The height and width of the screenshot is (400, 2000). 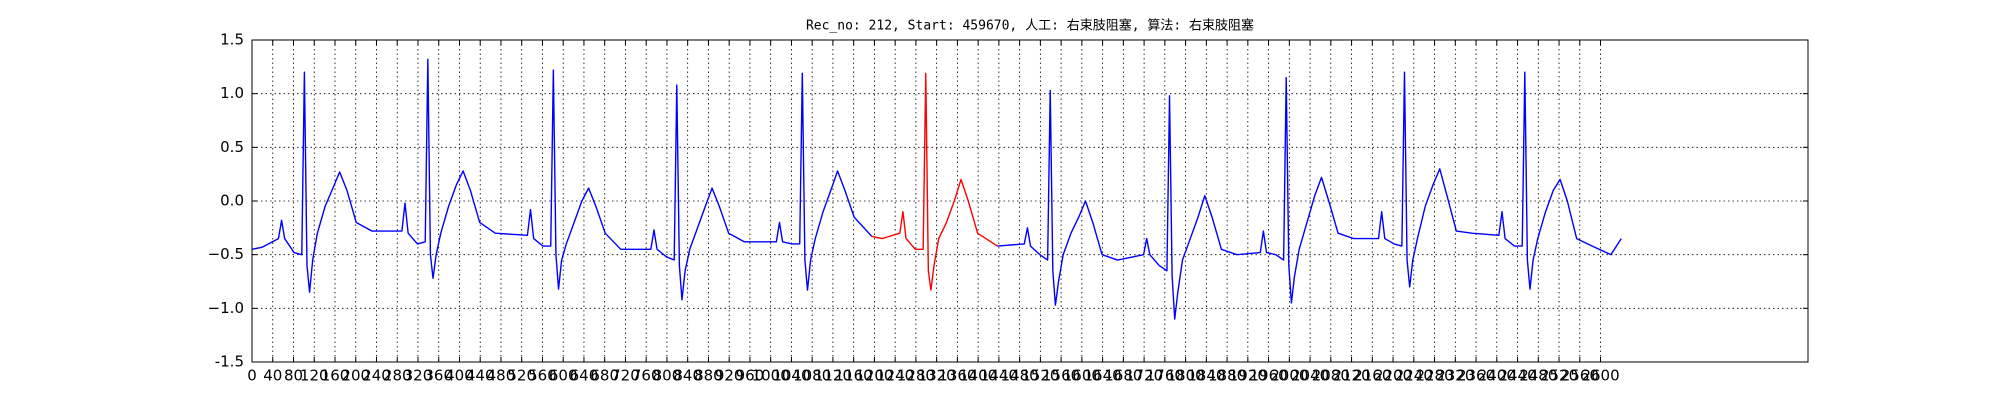 What do you see at coordinates (542, 376) in the screenshot?
I see `x-tick-label: 560` at bounding box center [542, 376].